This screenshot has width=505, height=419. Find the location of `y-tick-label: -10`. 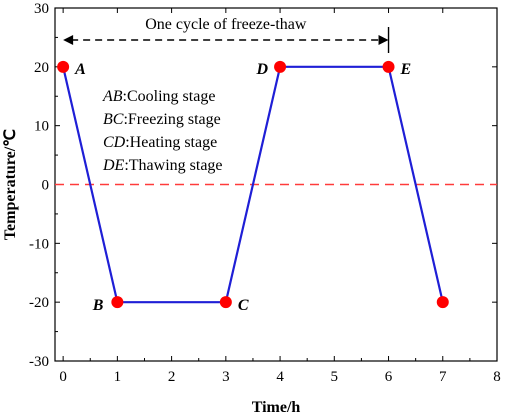

y-tick-label: -10 is located at coordinates (39, 244).